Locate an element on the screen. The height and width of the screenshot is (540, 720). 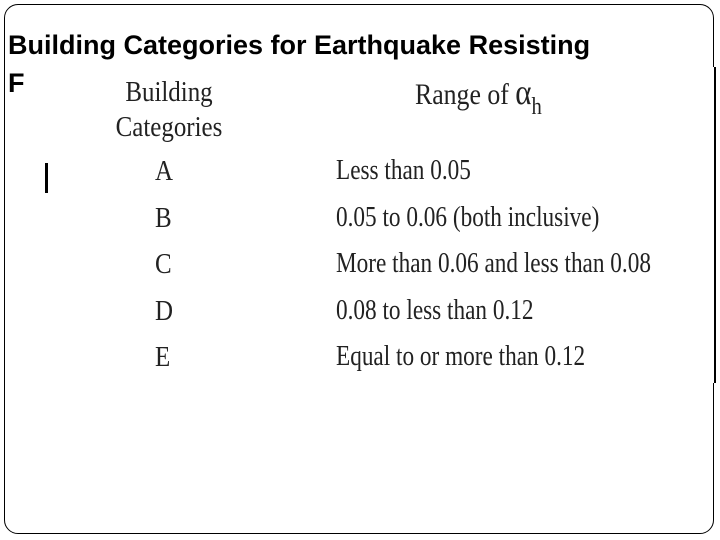
range-cell: 0.08 to less than 0.12 is located at coordinates (435, 310).